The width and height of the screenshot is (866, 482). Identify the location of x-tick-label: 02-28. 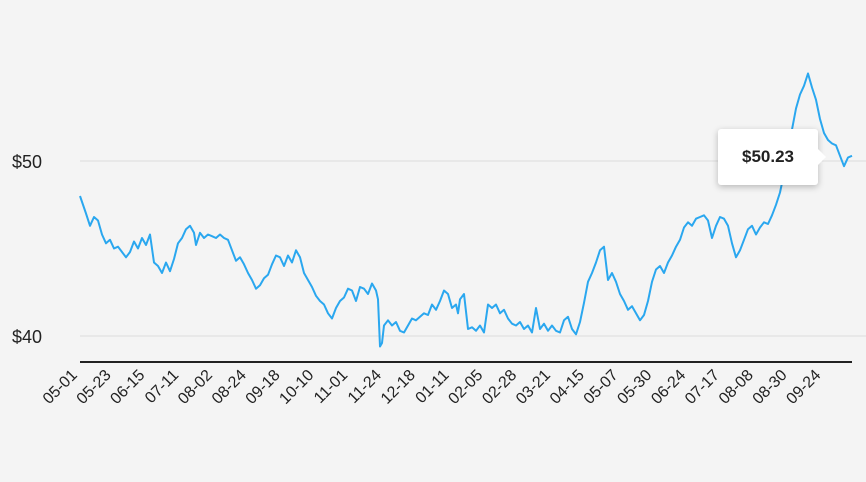
(499, 387).